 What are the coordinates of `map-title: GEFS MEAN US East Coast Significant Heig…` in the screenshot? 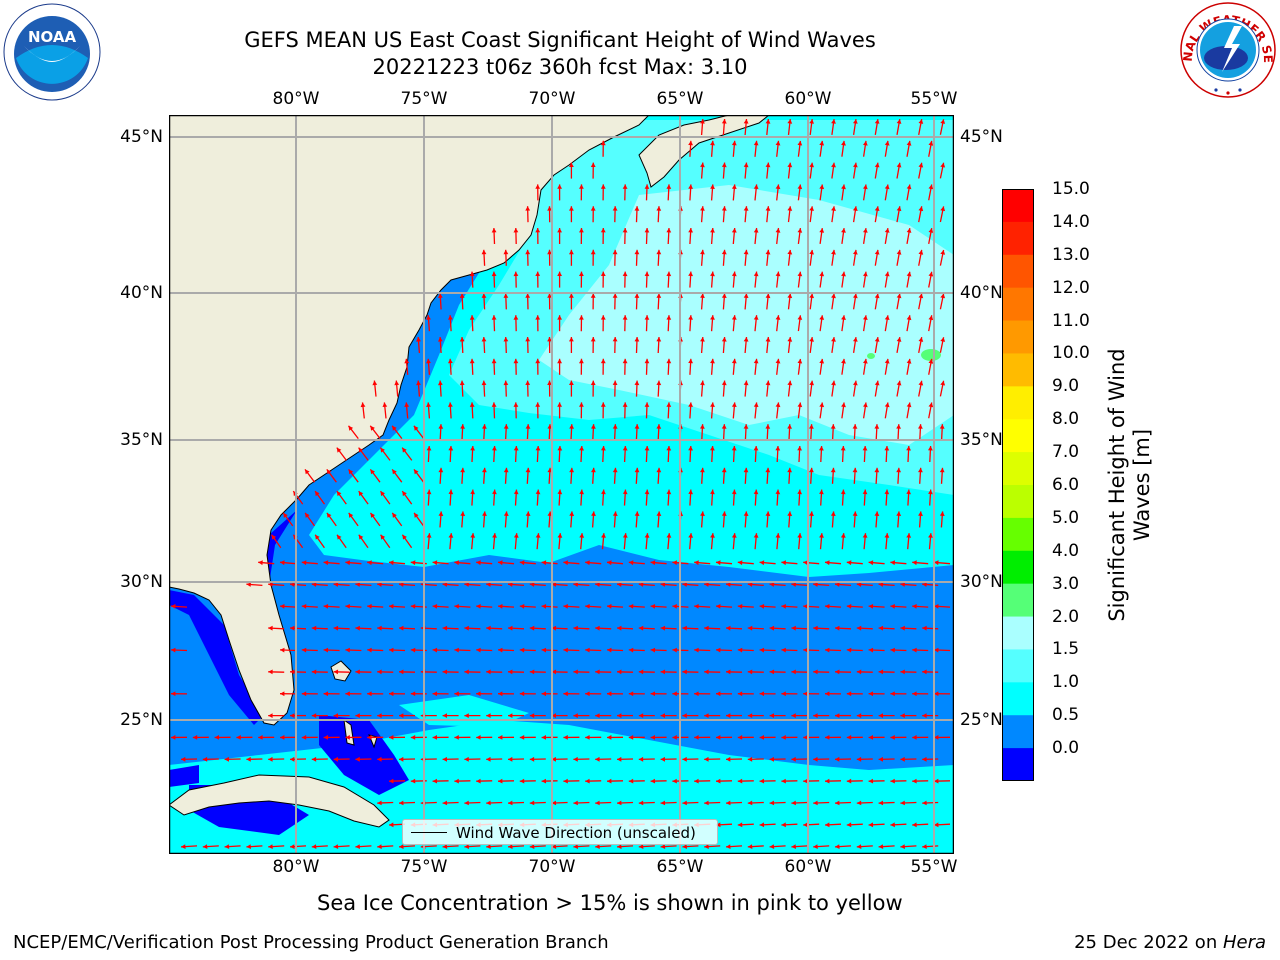 It's located at (560, 40).